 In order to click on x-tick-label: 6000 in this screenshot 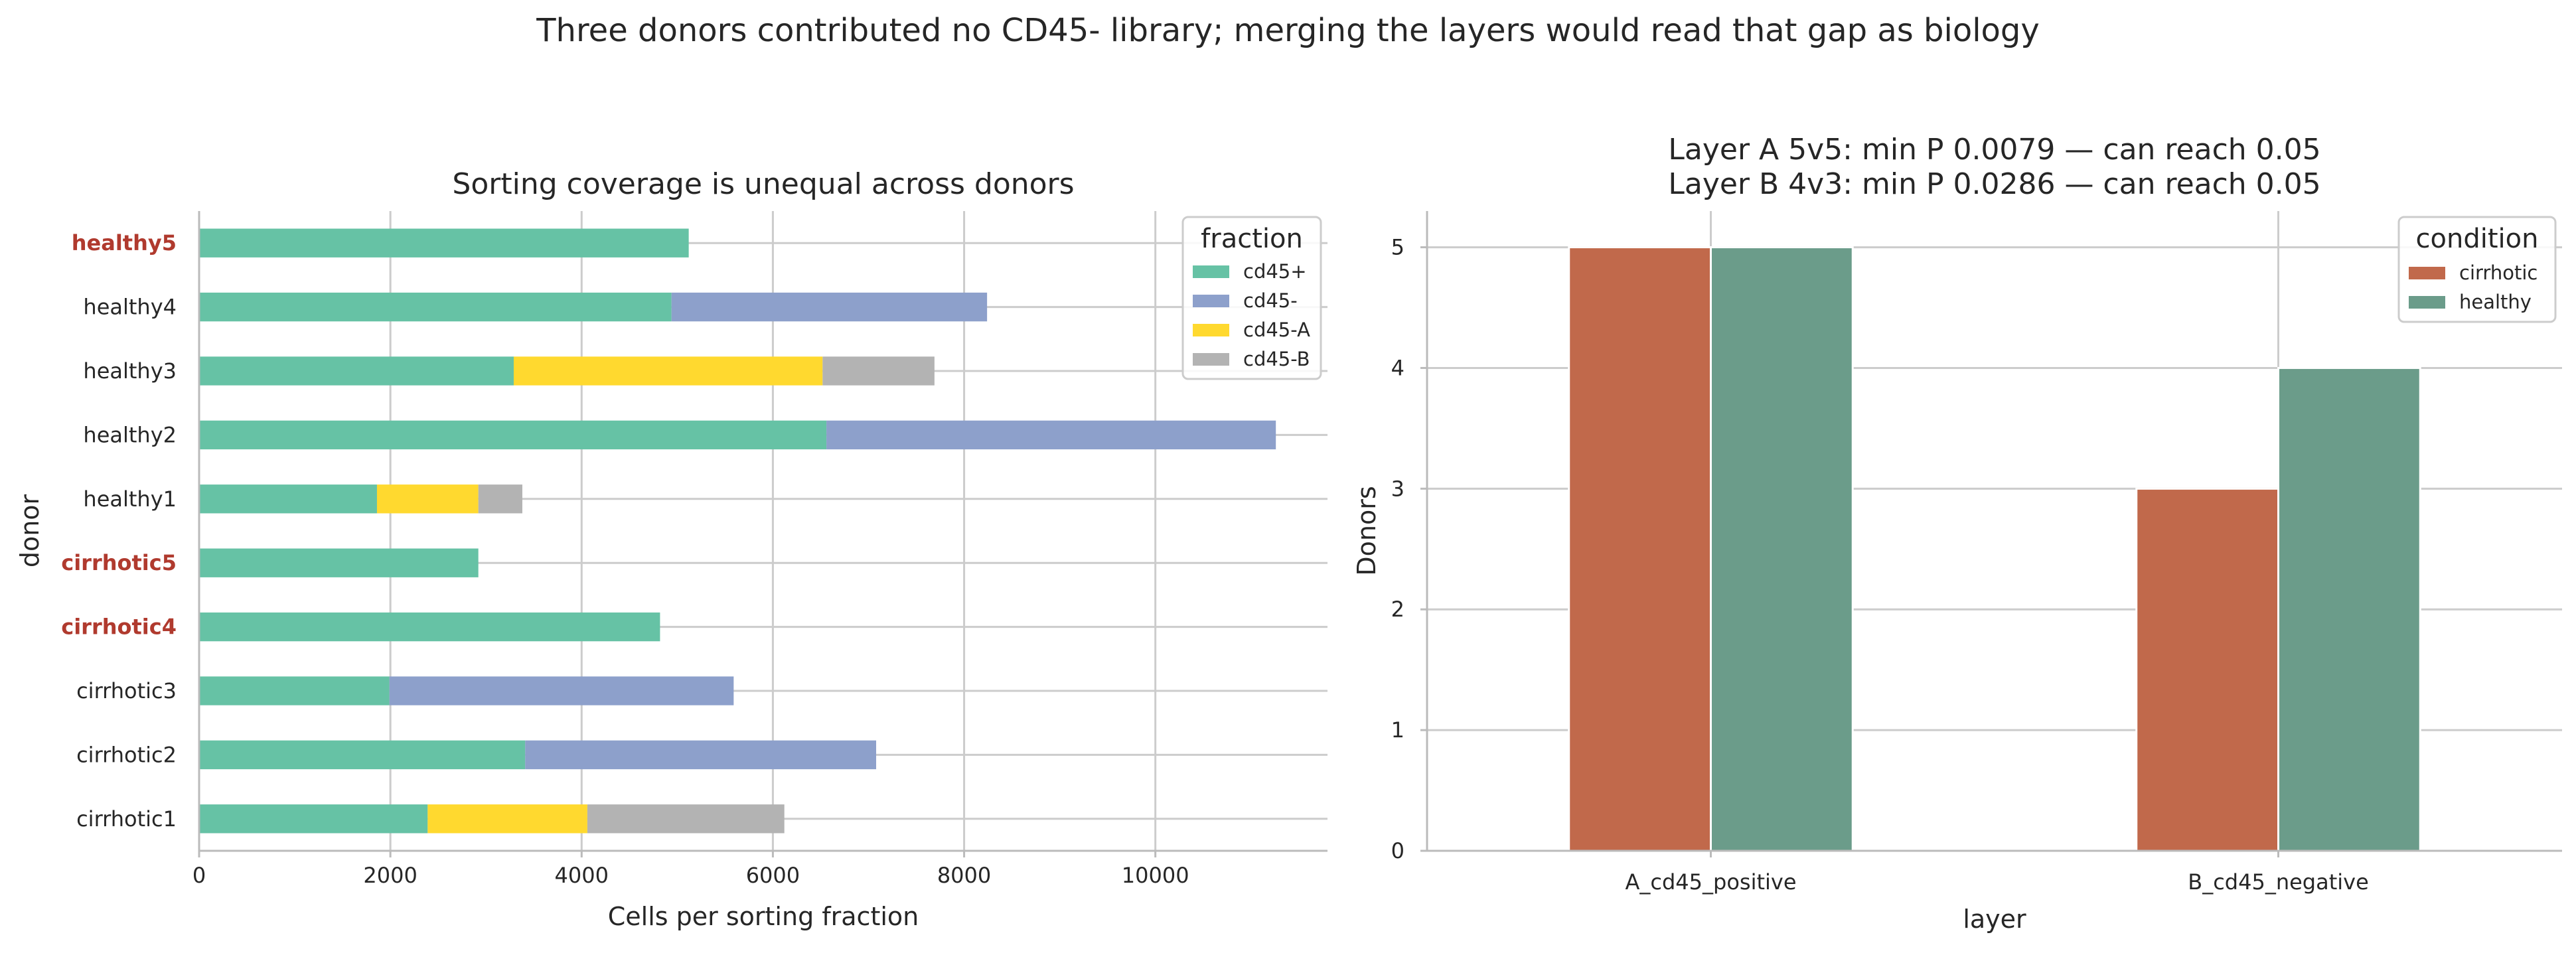, I will do `click(773, 875)`.